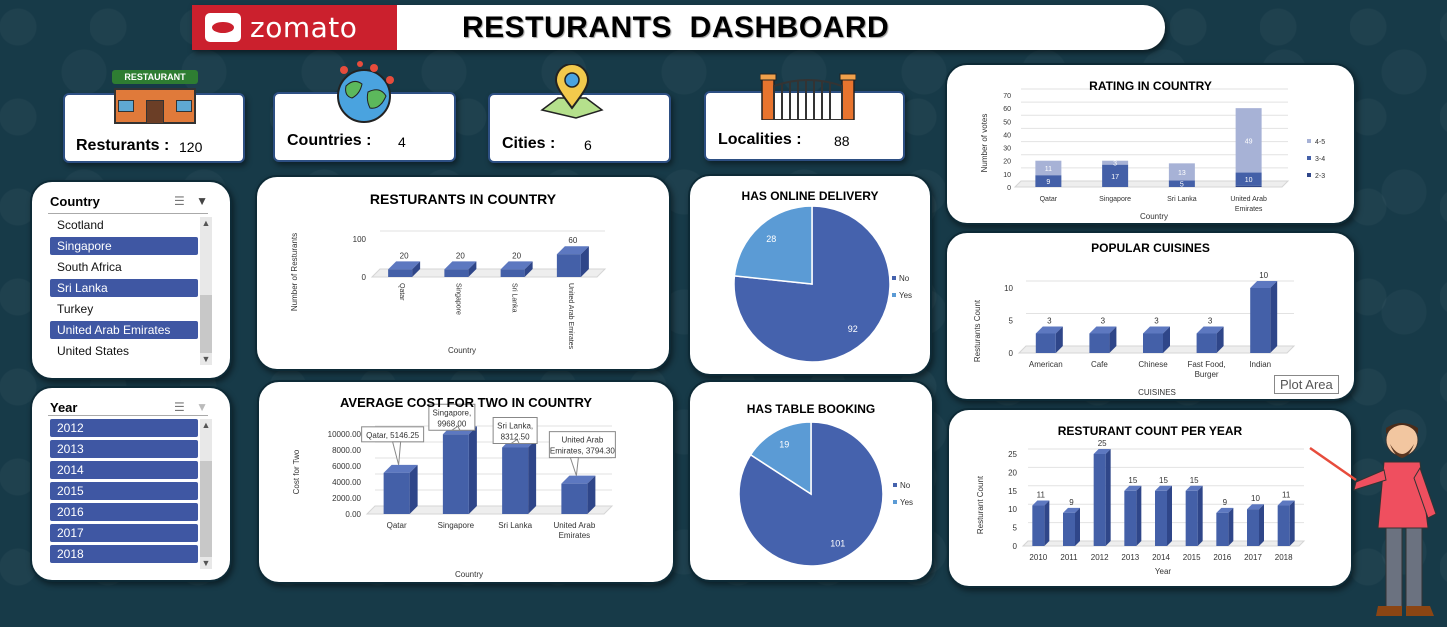 The image size is (1447, 627). What do you see at coordinates (1163, 571) in the screenshot?
I see `x-axis-title: Year` at bounding box center [1163, 571].